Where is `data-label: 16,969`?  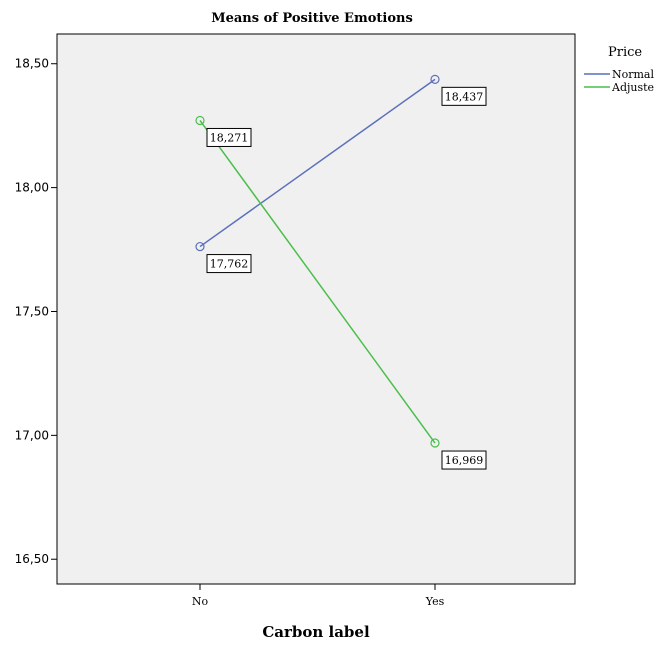 data-label: 16,969 is located at coordinates (464, 460).